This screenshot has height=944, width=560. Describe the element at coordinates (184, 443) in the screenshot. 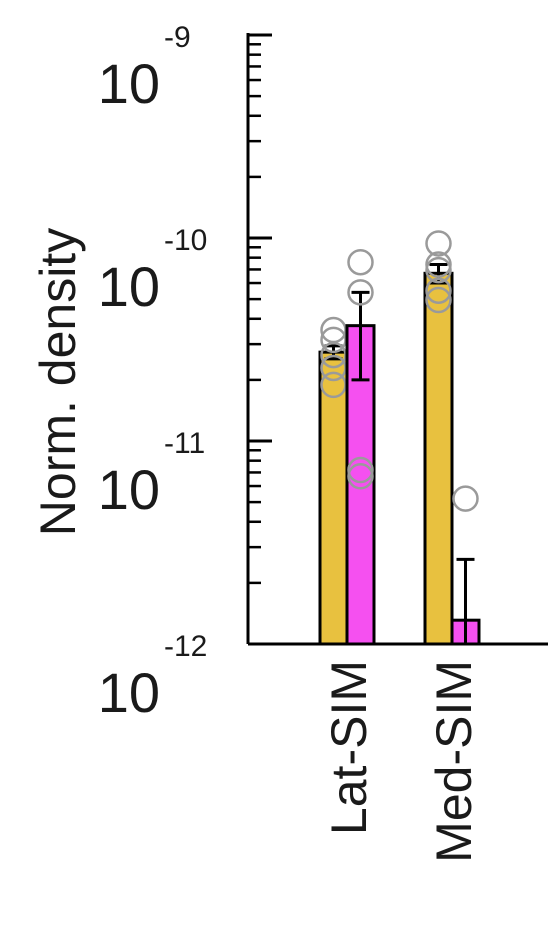

I see `y-tick-exponent: -11` at that location.